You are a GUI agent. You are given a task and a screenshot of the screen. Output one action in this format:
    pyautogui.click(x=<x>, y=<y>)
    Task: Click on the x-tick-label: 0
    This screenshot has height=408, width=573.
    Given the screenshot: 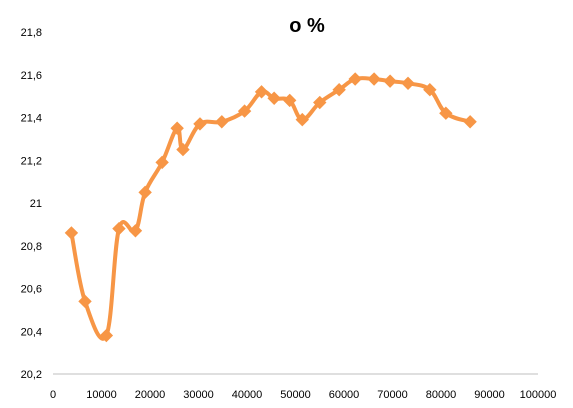 What is the action you would take?
    pyautogui.click(x=53, y=395)
    